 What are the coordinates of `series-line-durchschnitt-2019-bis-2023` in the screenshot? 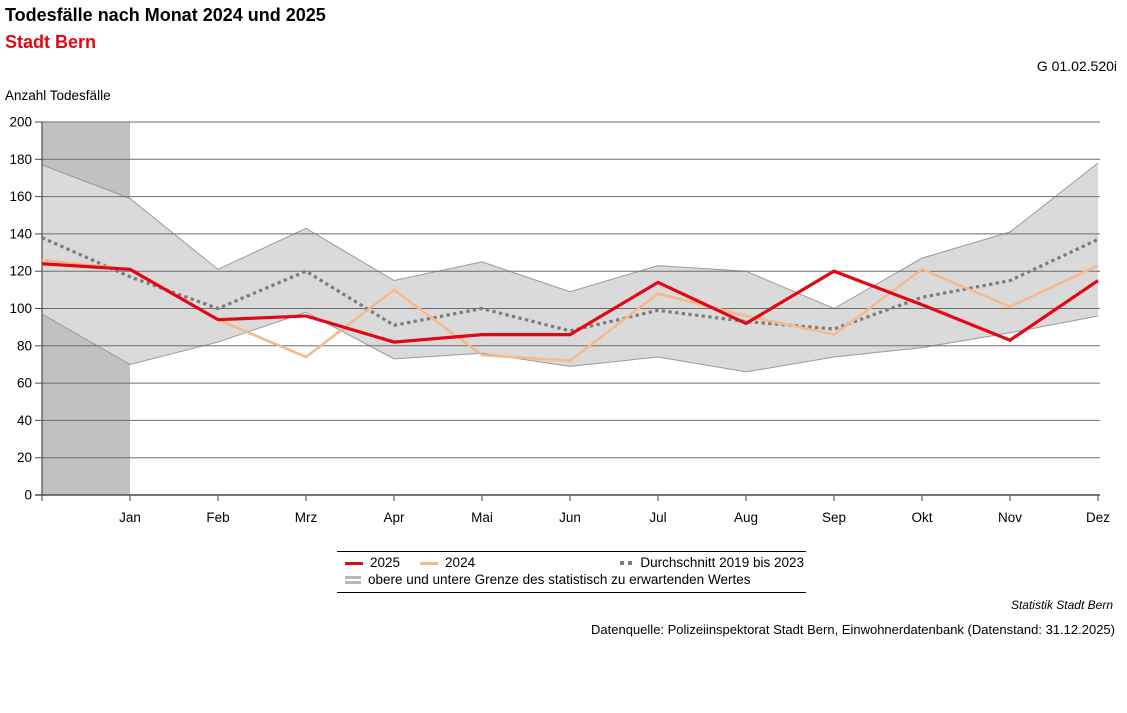 It's located at (570, 284).